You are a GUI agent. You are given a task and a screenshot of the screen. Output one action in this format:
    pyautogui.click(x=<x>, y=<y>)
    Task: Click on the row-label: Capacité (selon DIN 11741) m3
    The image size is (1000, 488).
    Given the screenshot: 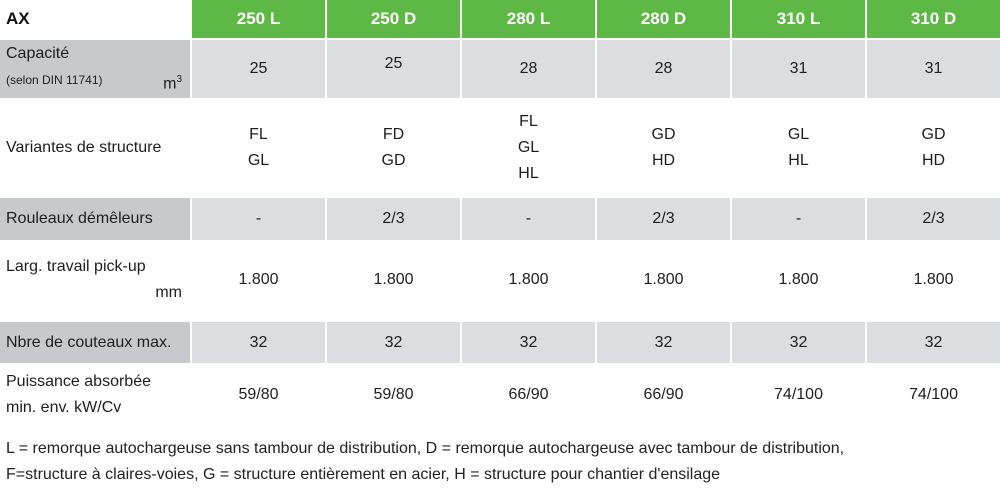 What is the action you would take?
    pyautogui.click(x=95, y=69)
    